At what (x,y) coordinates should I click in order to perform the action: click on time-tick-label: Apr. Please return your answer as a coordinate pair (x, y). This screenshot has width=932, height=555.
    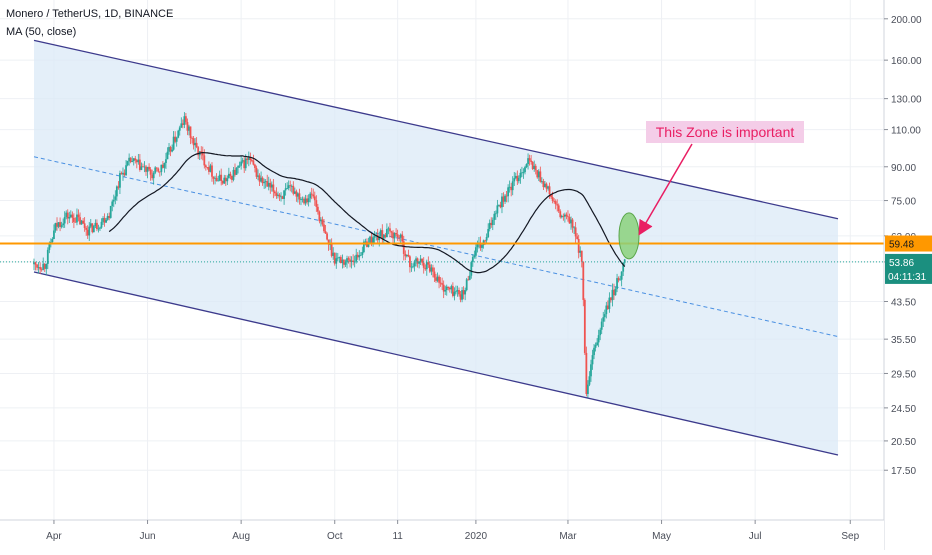
    Looking at the image, I should click on (54, 536).